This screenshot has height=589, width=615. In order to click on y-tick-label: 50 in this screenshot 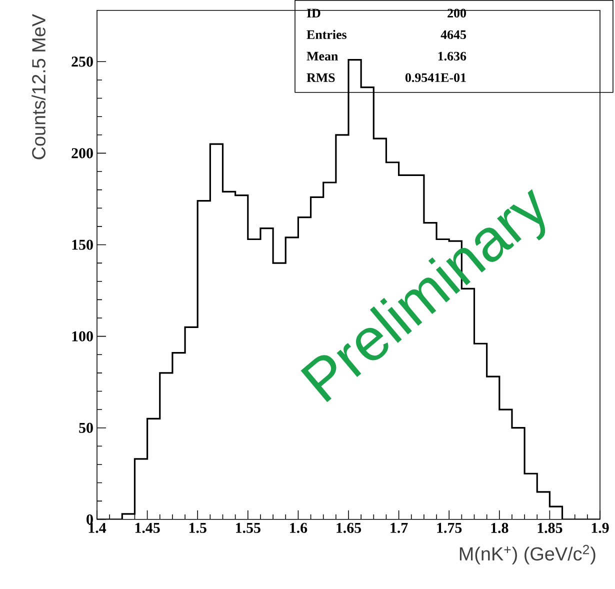, I will do `click(86, 427)`.